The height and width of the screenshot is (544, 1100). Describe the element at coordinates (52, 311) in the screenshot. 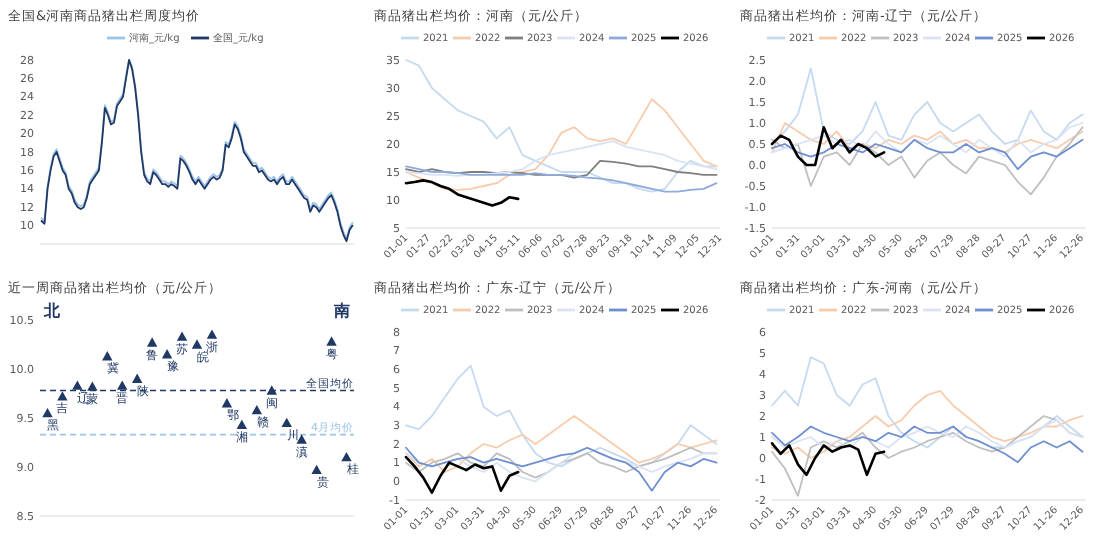

I see `text: 北` at that location.